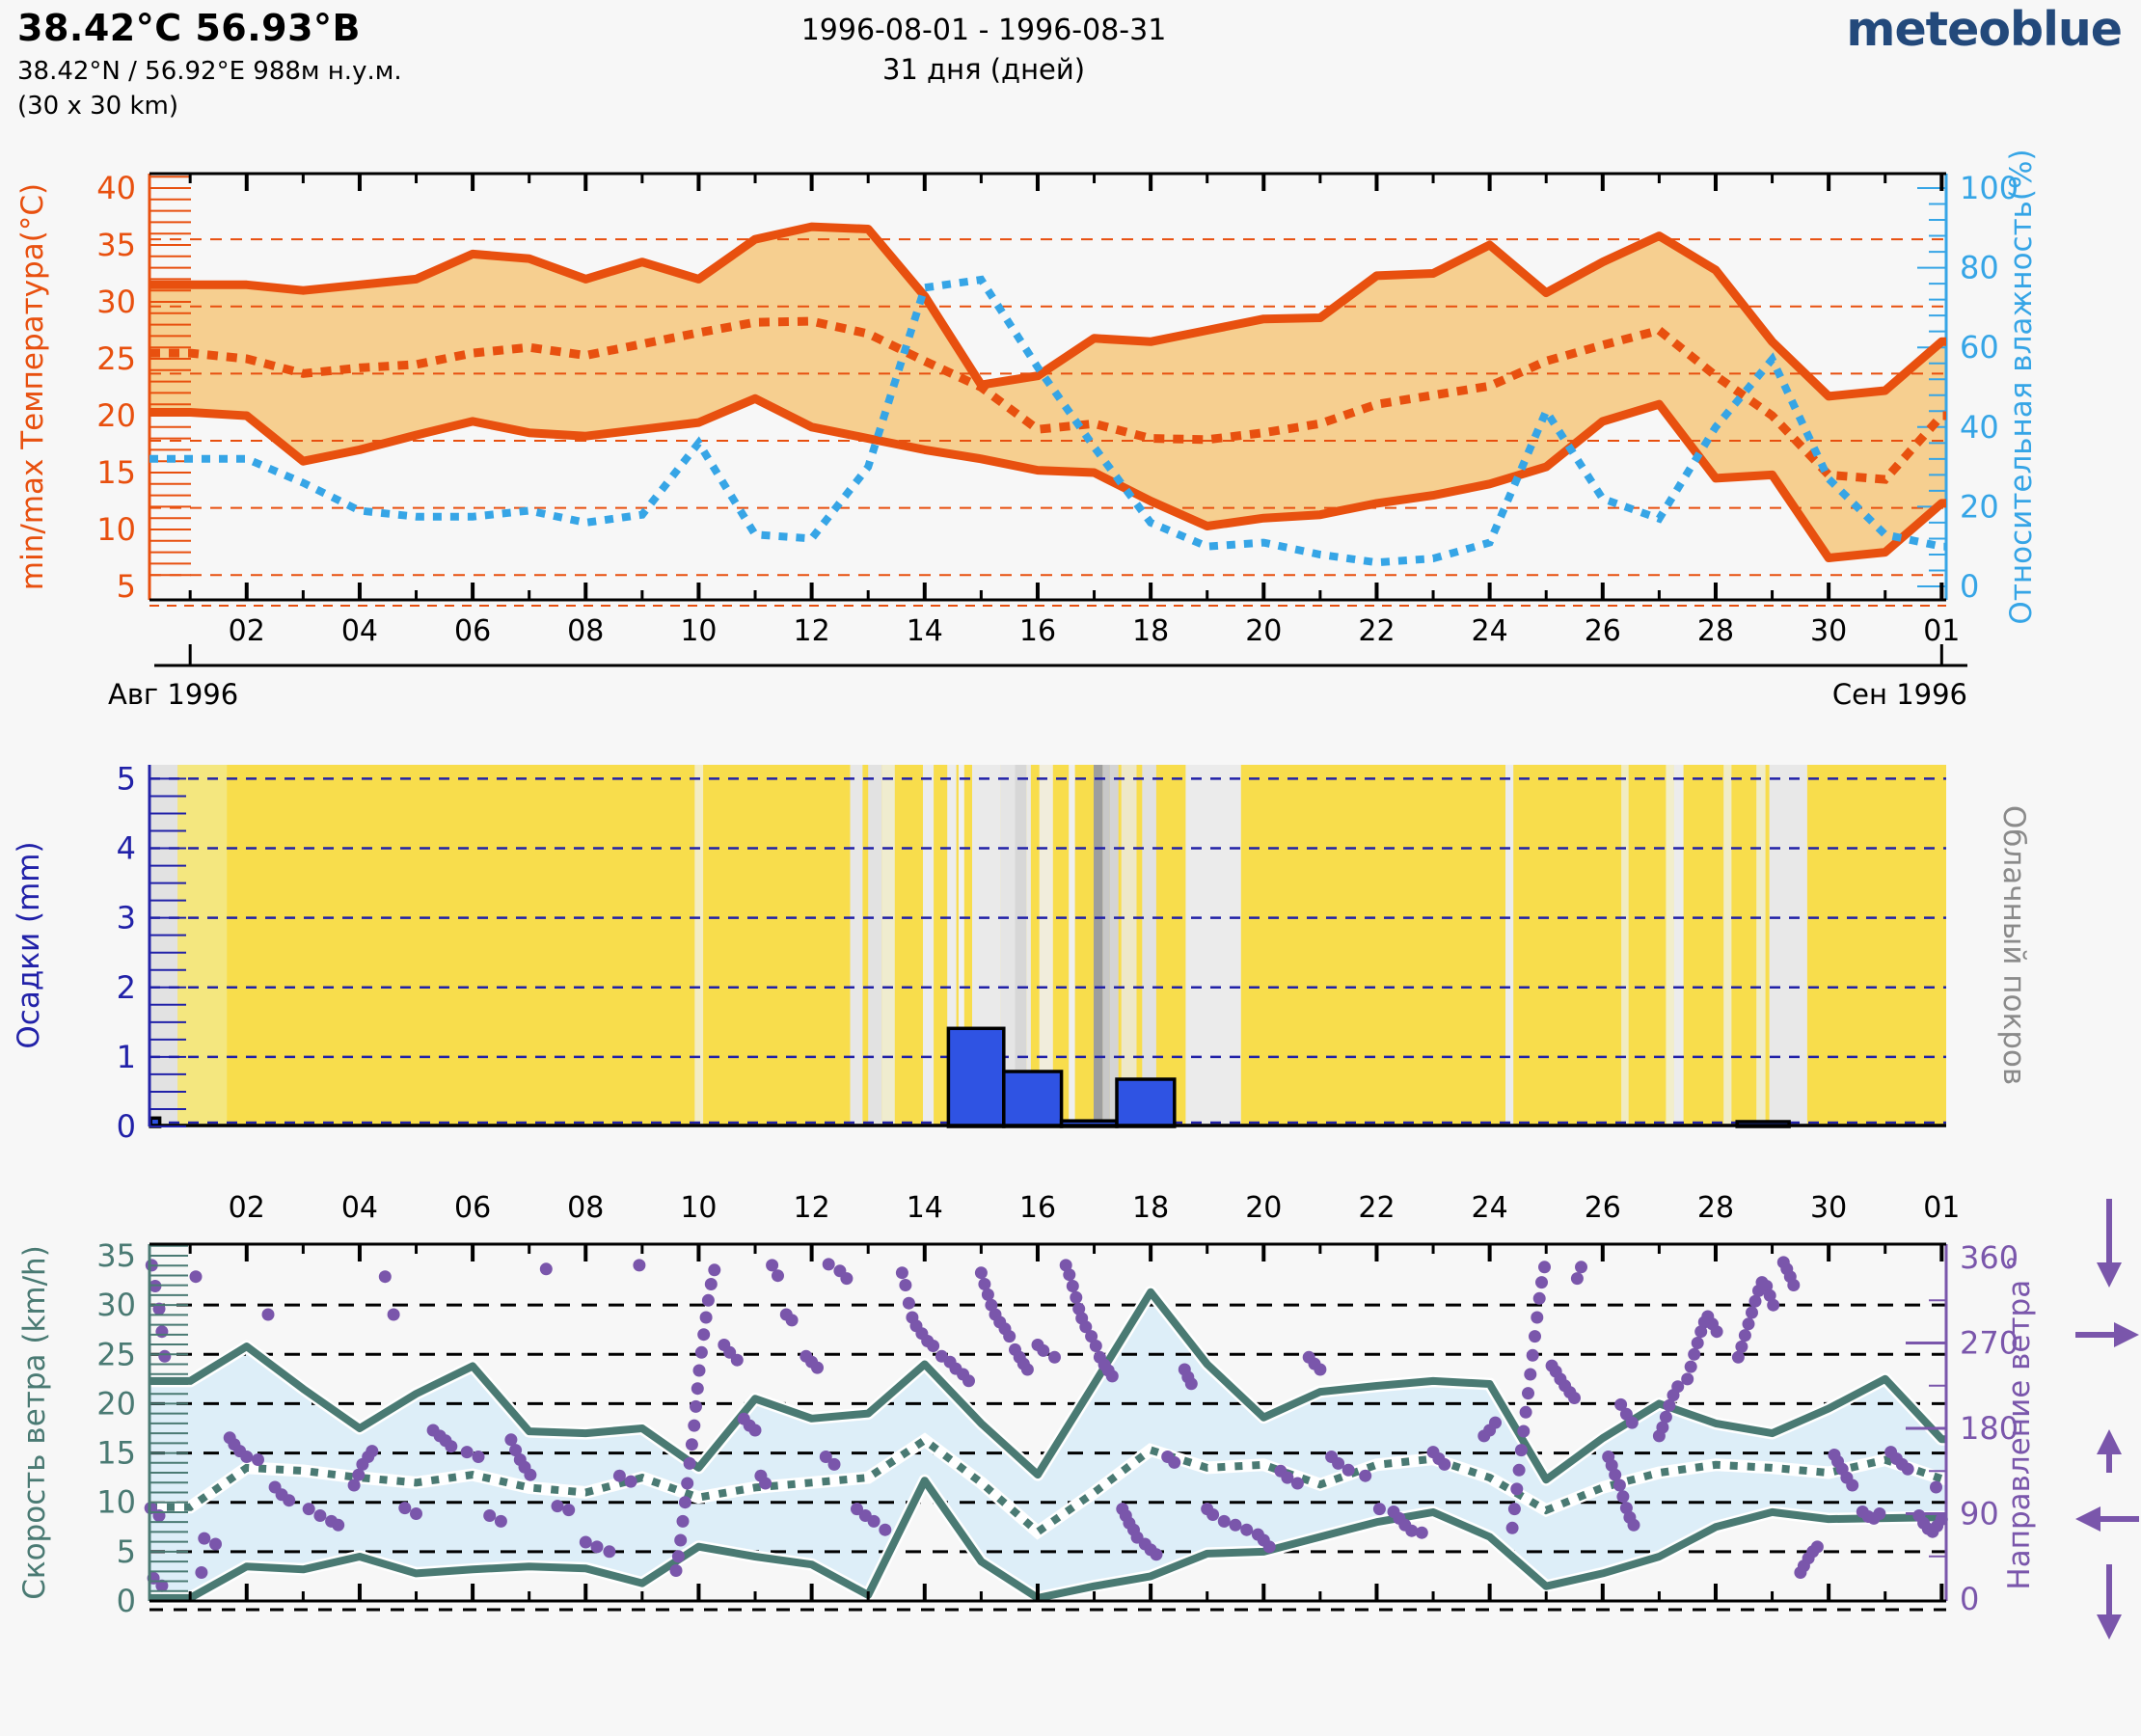  Describe the element at coordinates (2013, 945) in the screenshot. I see `svg-text: Облачный покров` at that location.